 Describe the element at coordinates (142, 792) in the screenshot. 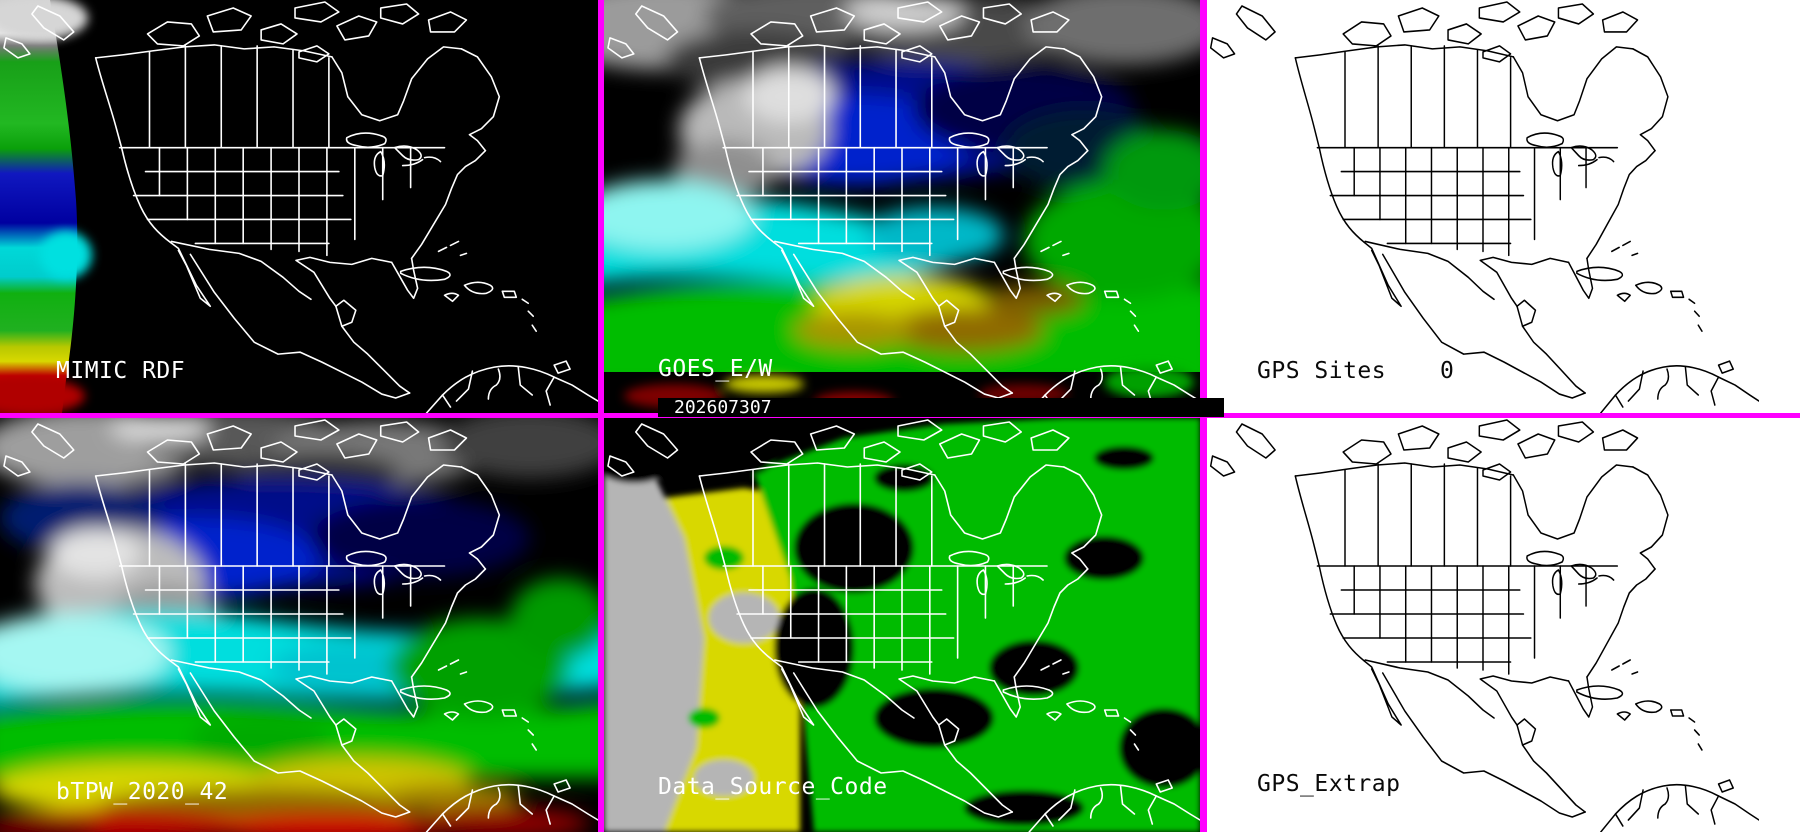

I see `panel-label-btpw: bTPW_2020_42` at that location.